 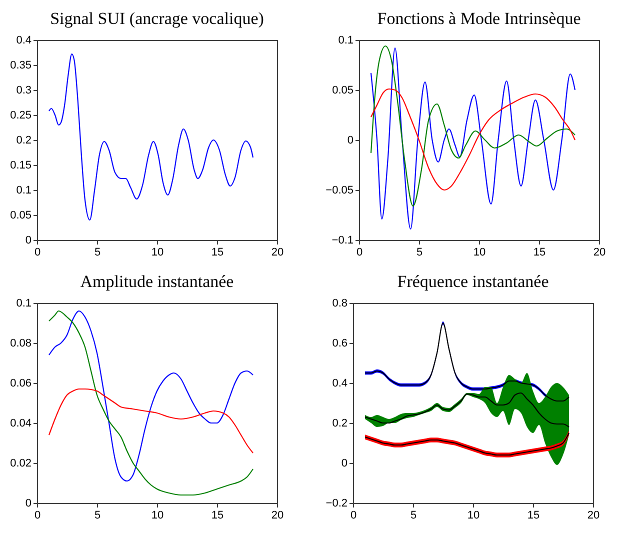 I want to click on y-tick-label: −0.05, so click(x=340, y=190).